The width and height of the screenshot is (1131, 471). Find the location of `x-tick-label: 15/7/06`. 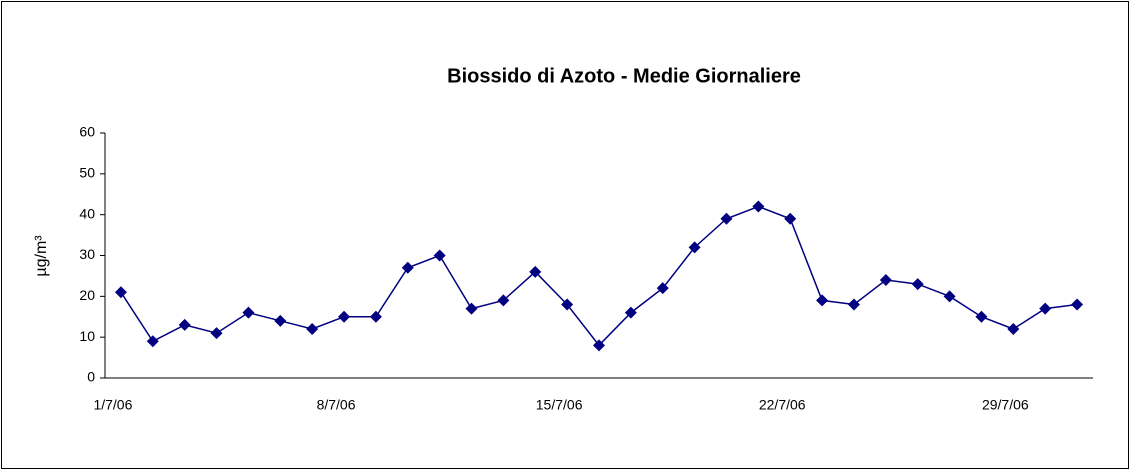

x-tick-label: 15/7/06 is located at coordinates (559, 405).